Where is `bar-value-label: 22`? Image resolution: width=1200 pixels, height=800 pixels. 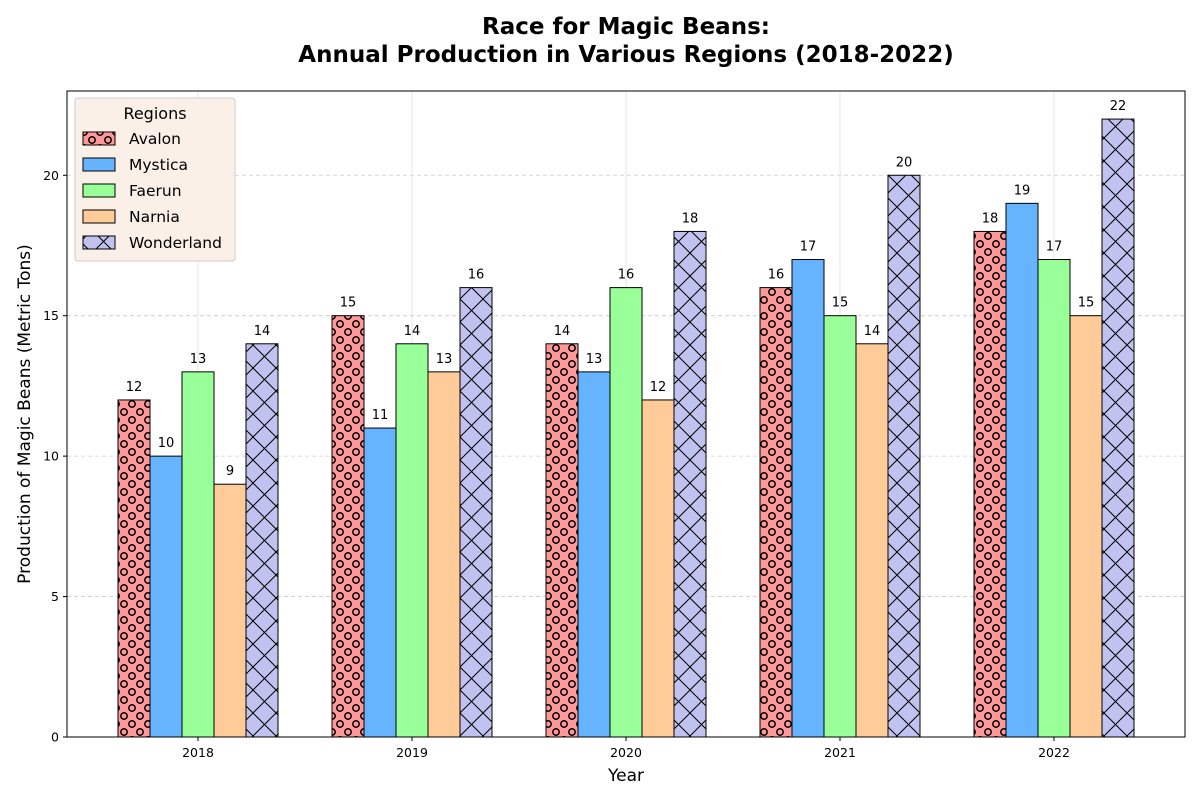 bar-value-label: 22 is located at coordinates (1118, 106).